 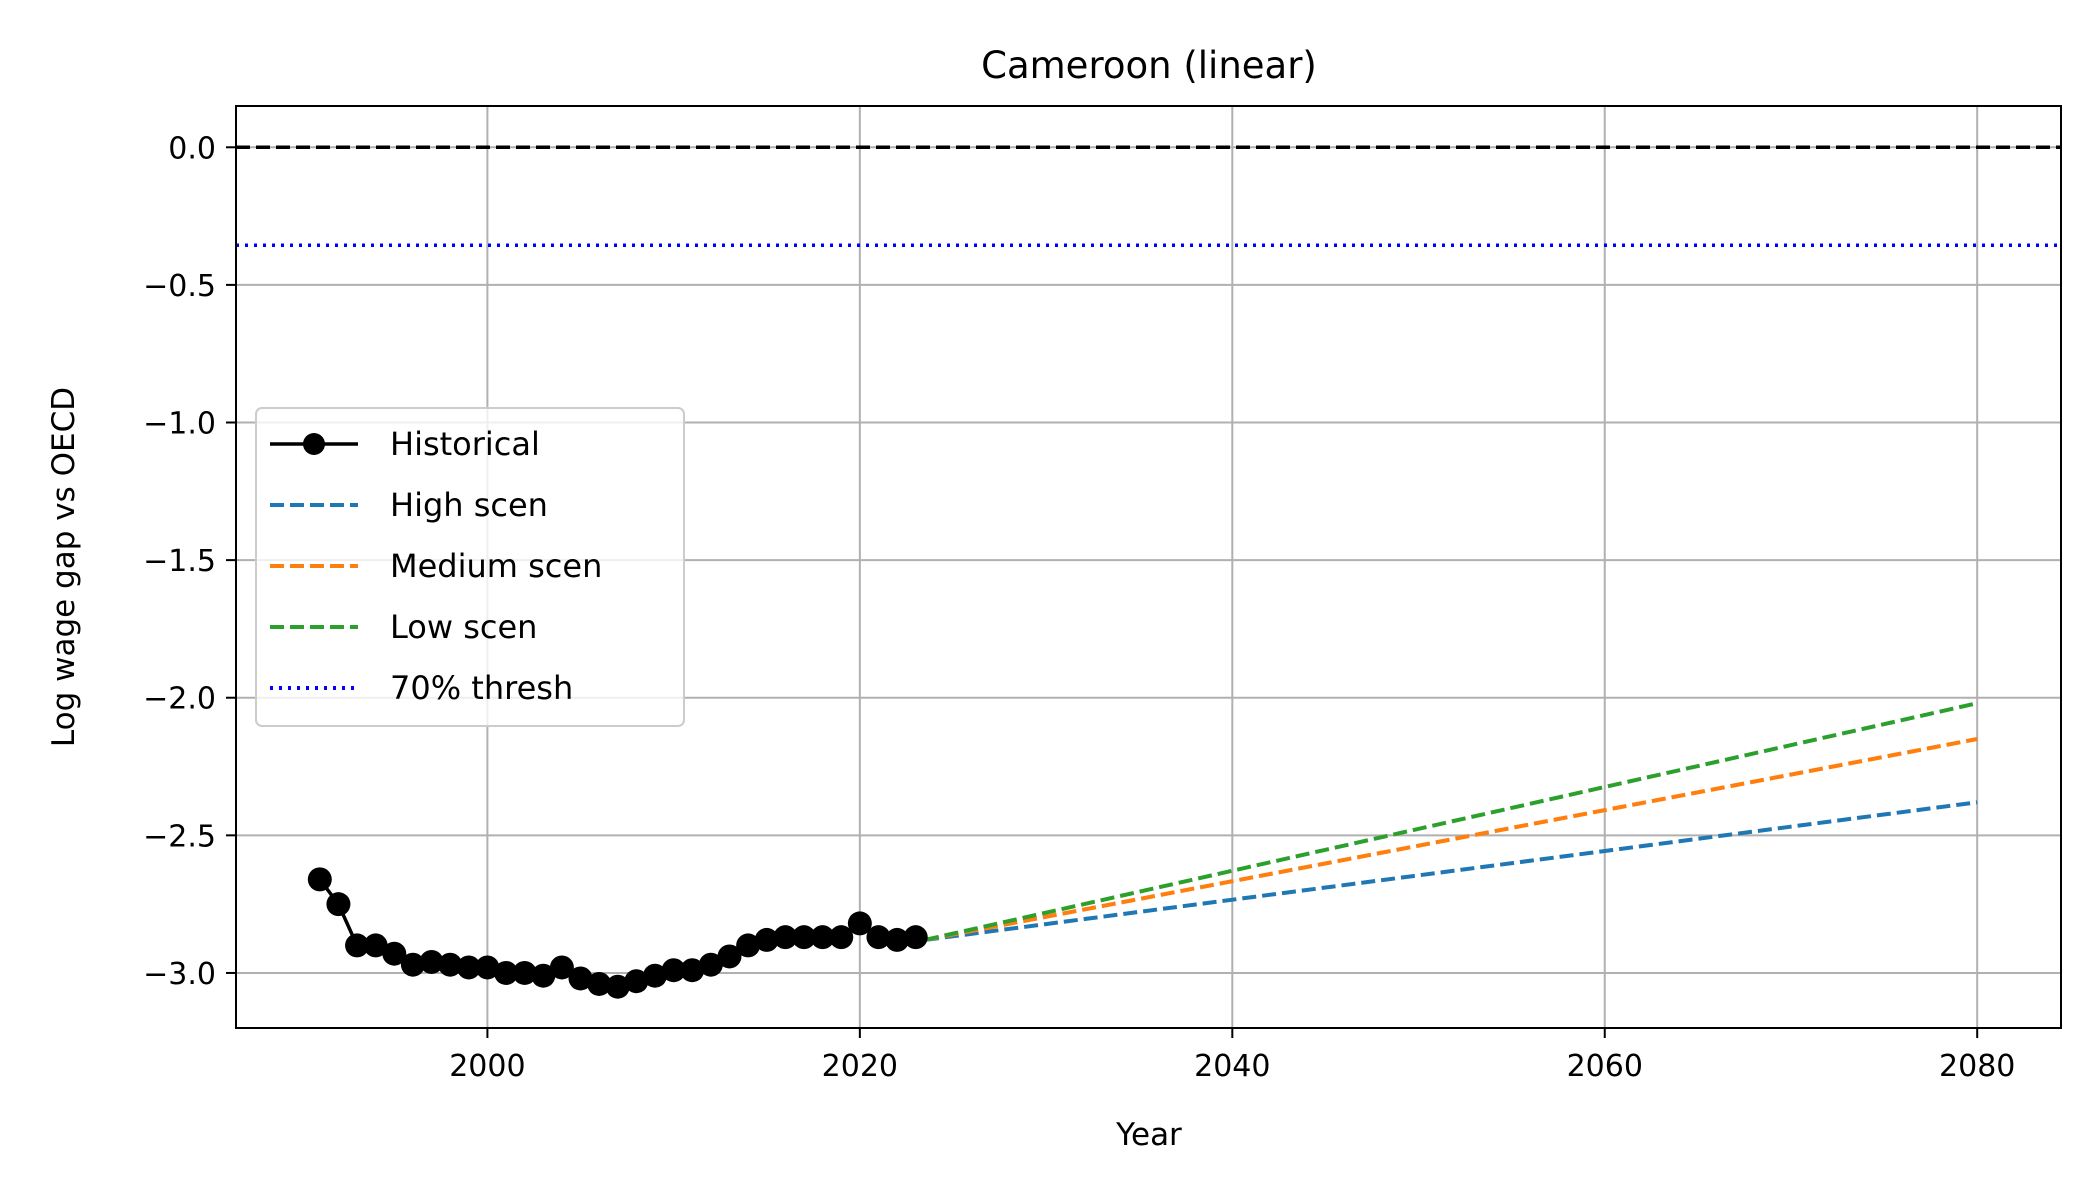 What do you see at coordinates (487, 1066) in the screenshot?
I see `x-tick-label: 2000` at bounding box center [487, 1066].